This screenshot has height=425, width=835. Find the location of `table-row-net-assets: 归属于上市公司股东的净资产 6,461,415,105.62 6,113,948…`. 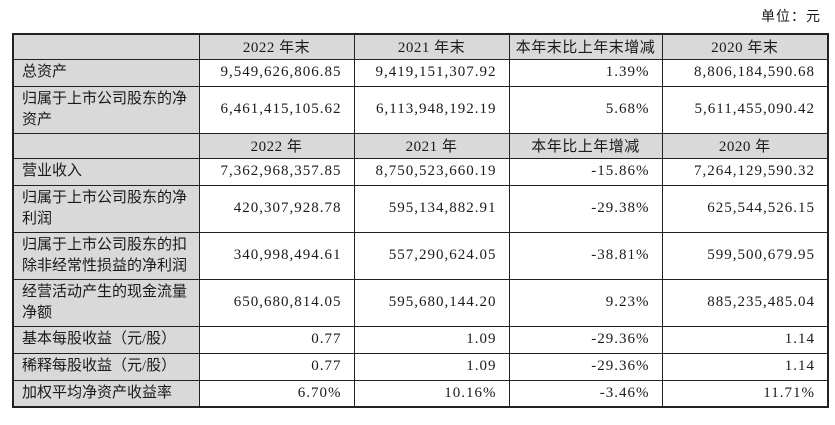

table-row-net-assets: 归属于上市公司股东的净资产 6,461,415,105.62 6,113,948… is located at coordinates (420, 109).